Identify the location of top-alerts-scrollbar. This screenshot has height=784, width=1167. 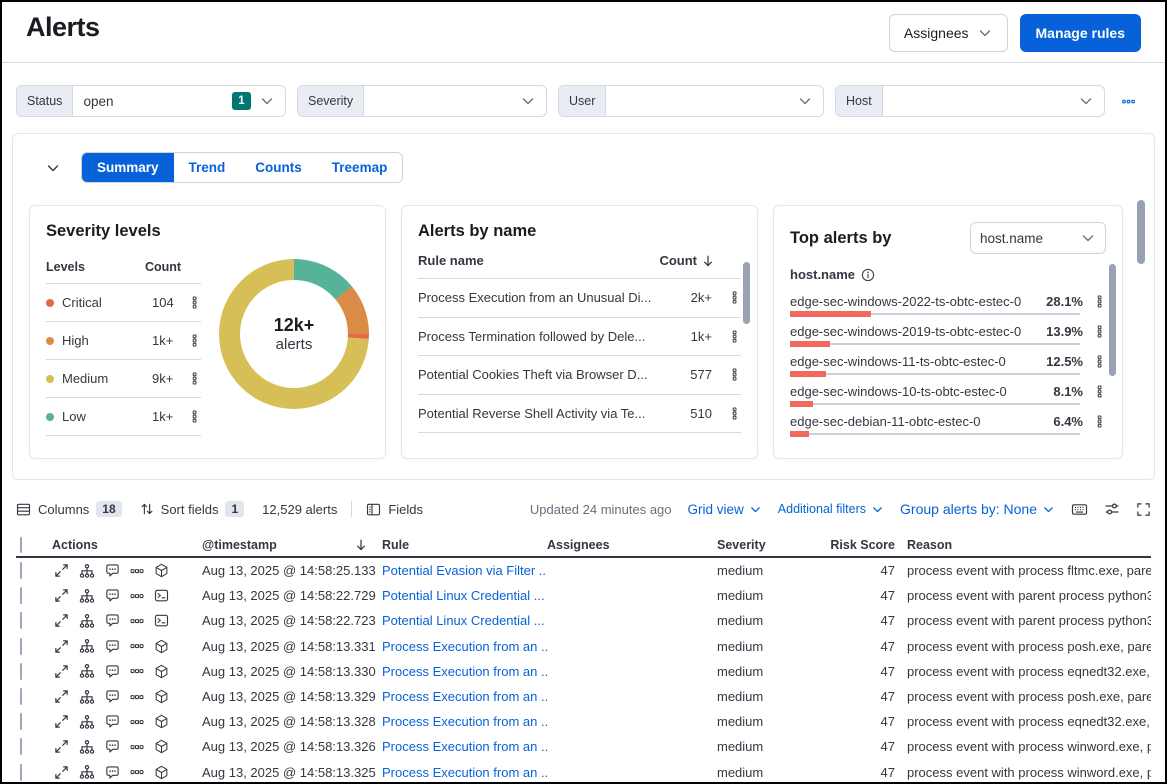
(1112, 320).